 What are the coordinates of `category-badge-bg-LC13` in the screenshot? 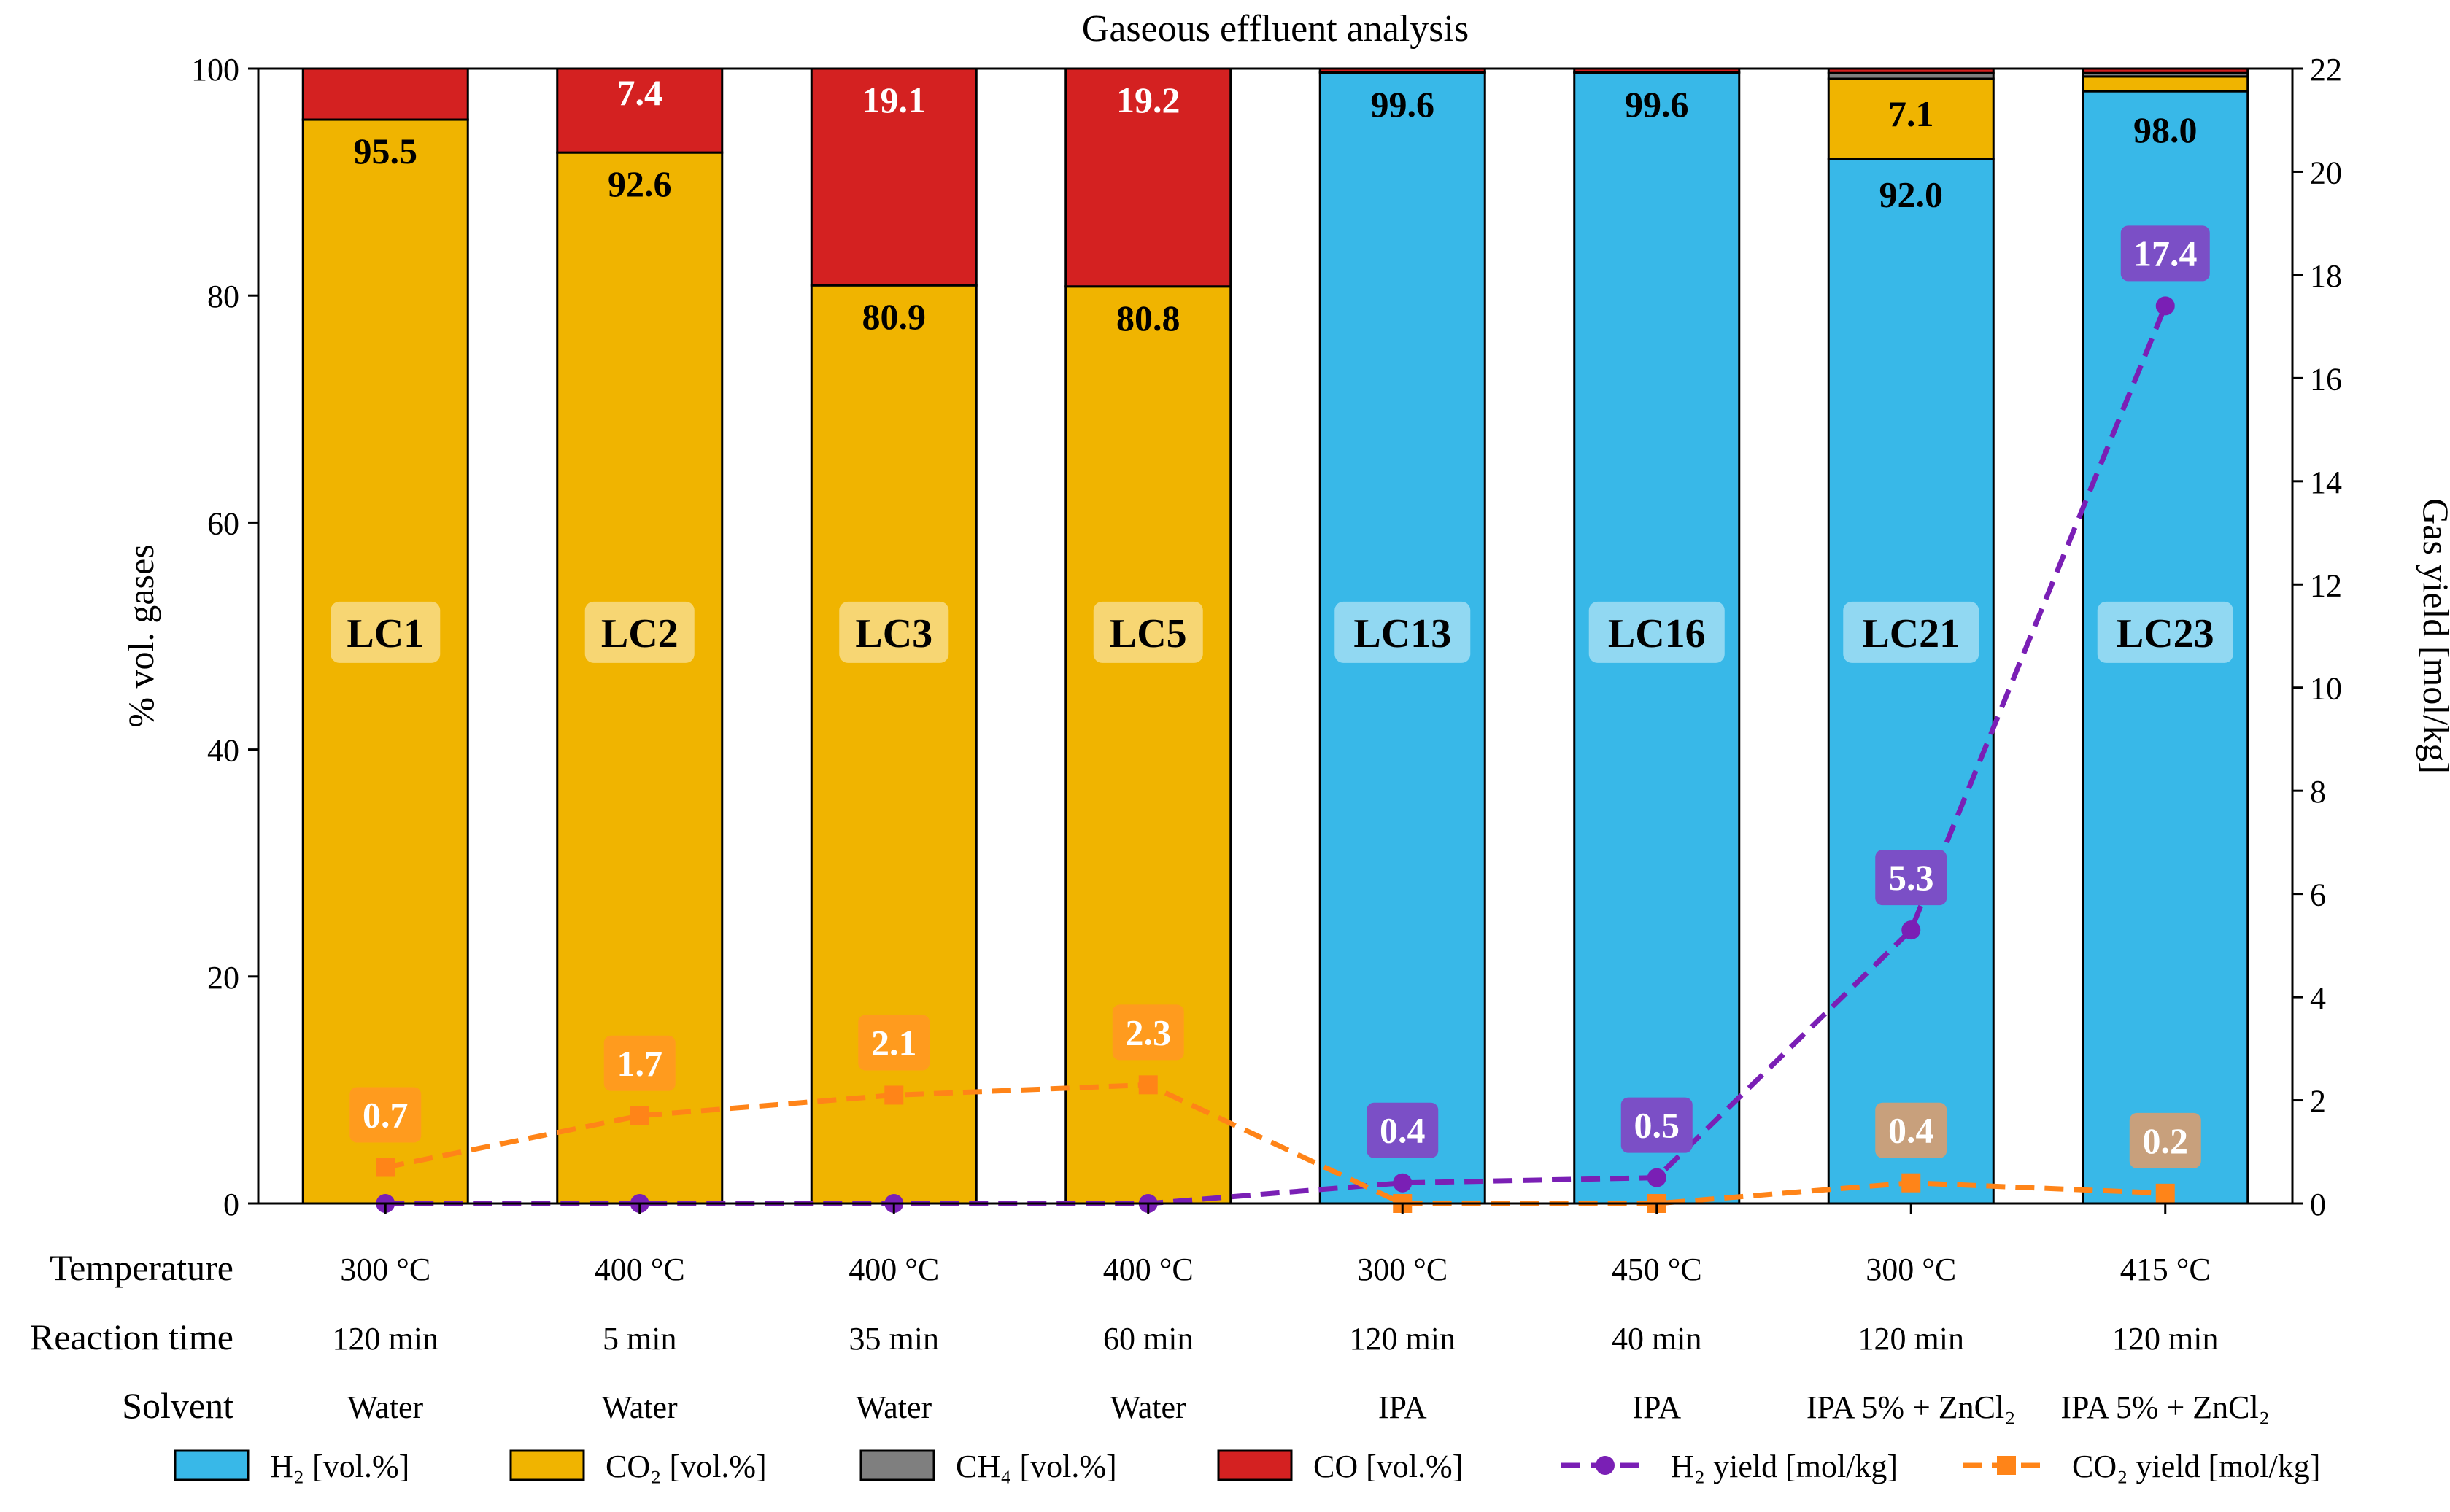 It's located at (1402, 632).